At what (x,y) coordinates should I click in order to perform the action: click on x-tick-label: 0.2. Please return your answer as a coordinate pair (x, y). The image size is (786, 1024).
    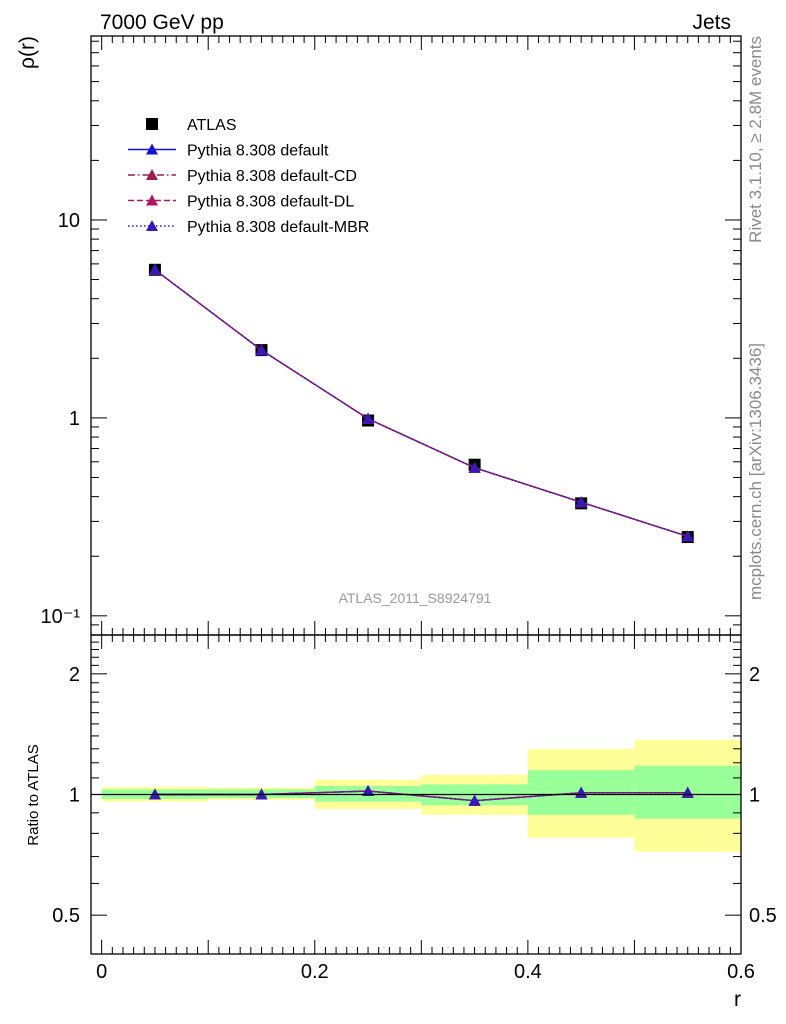
    Looking at the image, I should click on (315, 972).